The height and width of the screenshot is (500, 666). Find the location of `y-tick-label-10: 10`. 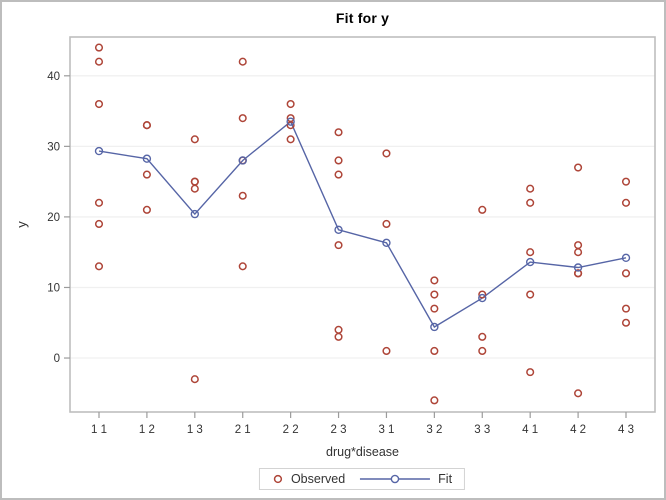

y-tick-label-10: 10 is located at coordinates (53, 288).